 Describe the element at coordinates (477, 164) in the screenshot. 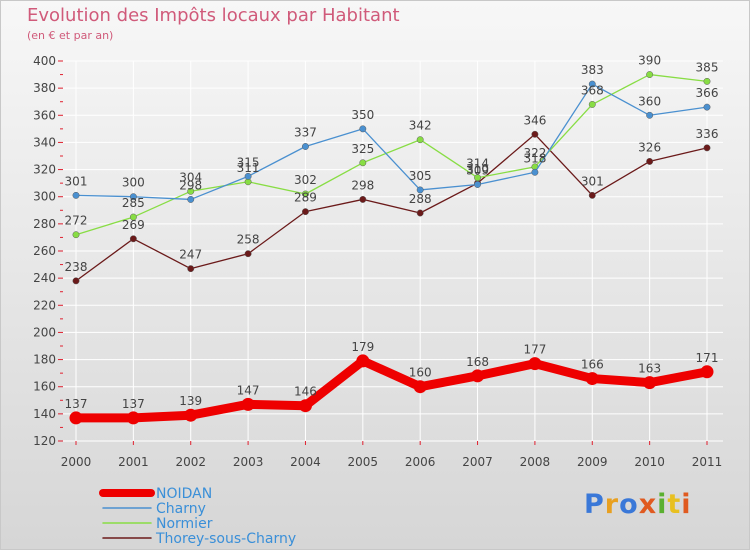

I see `data-label: 314` at that location.